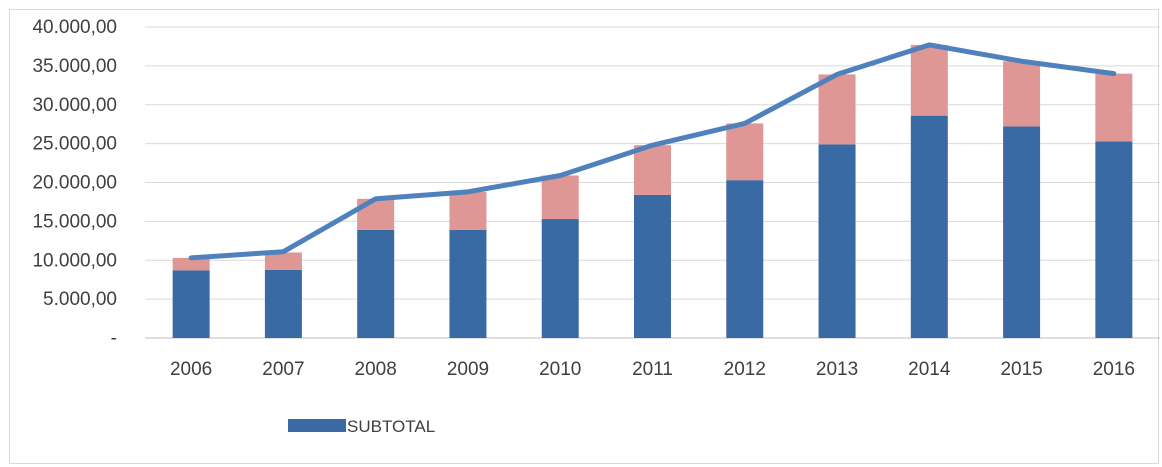  What do you see at coordinates (468, 210) in the screenshot?
I see `bar-series-2-2009` at bounding box center [468, 210].